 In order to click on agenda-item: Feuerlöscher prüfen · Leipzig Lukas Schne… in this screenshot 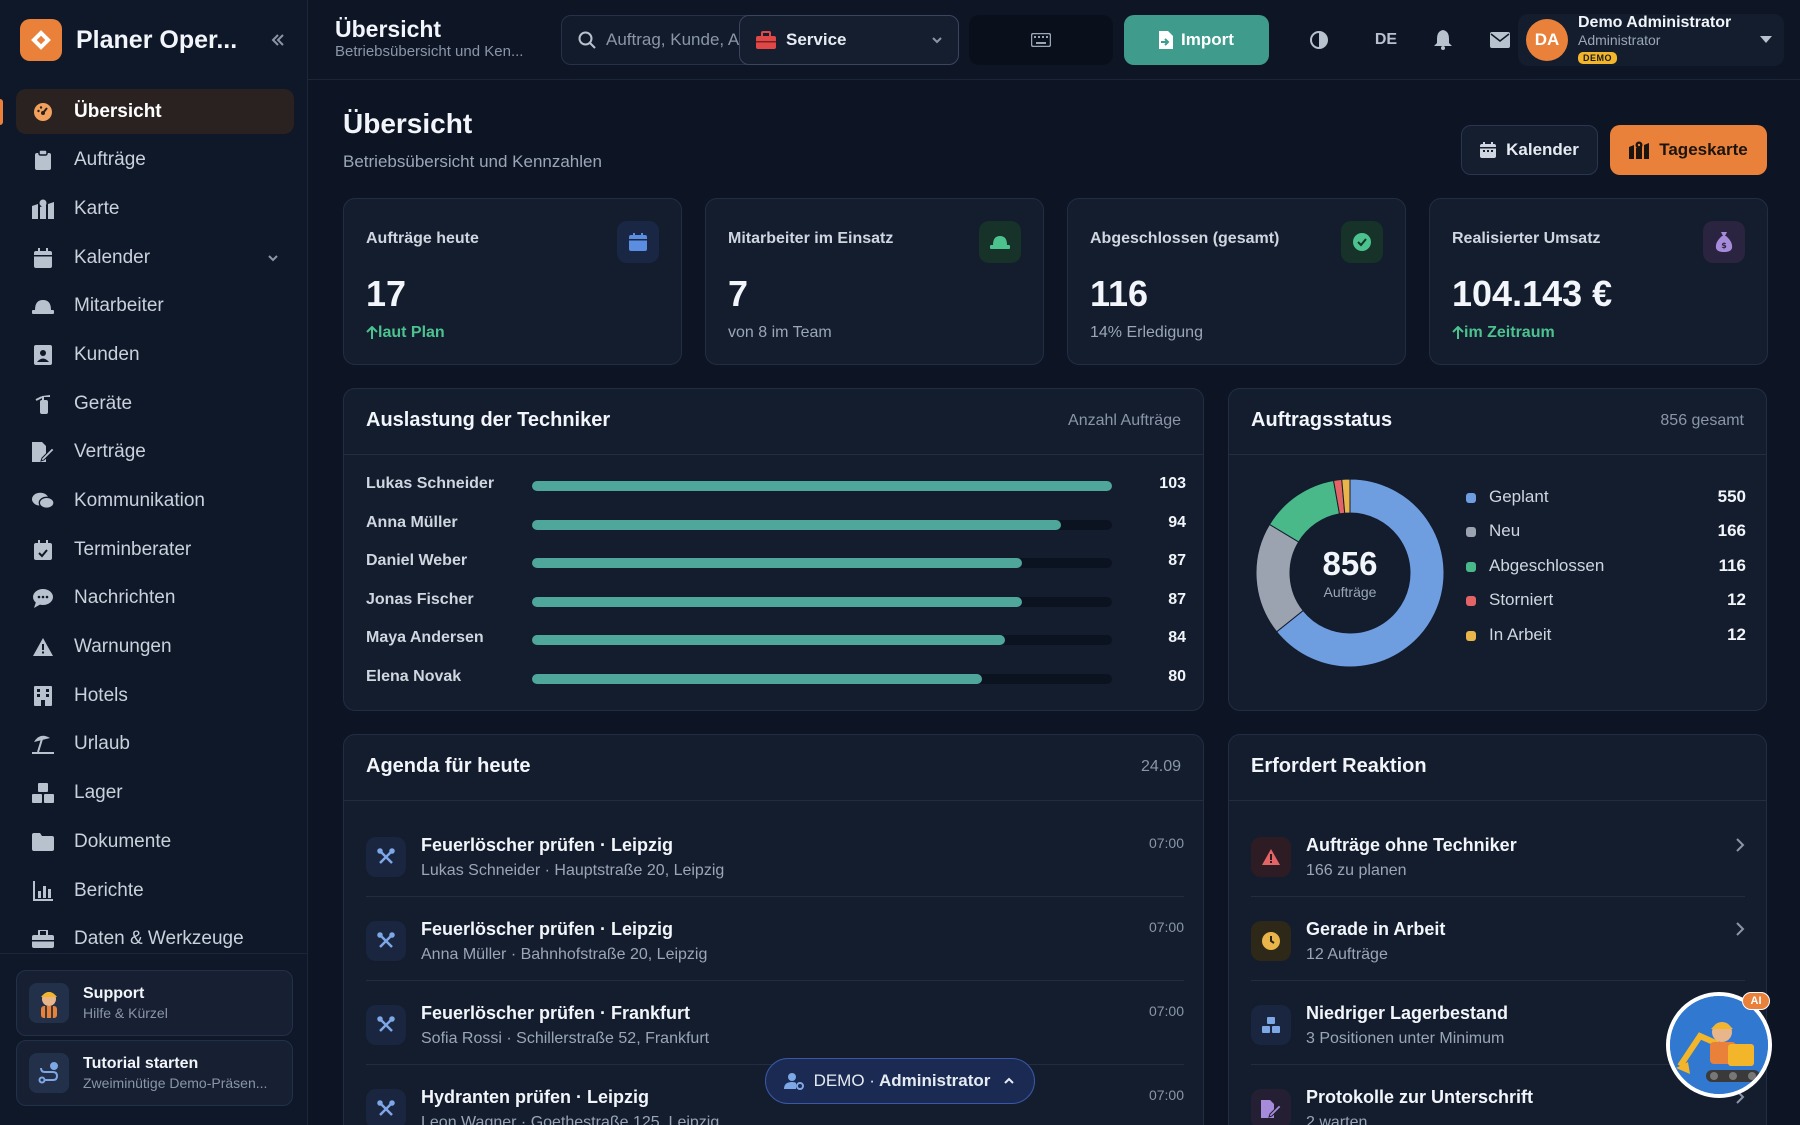, I will do `click(775, 855)`.